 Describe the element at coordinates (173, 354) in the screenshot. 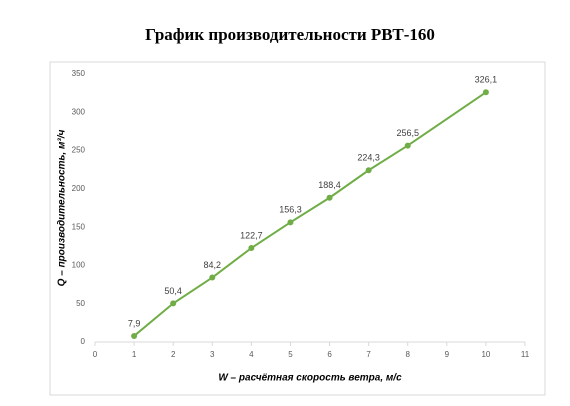

I see `x-tick-label: 2` at that location.